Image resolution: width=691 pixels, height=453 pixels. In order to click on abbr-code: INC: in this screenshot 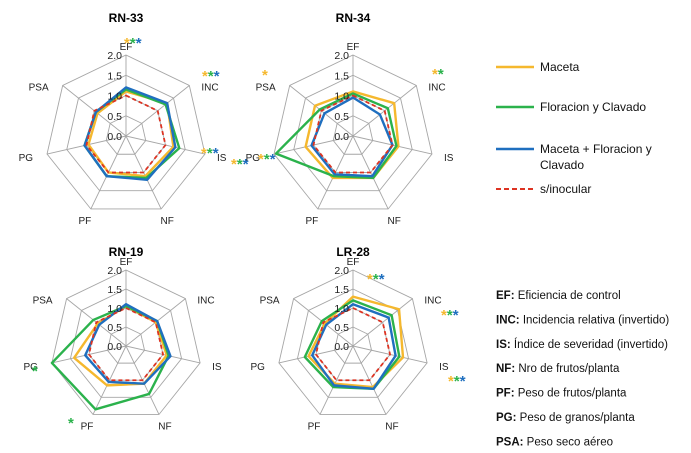, I will do `click(508, 320)`.